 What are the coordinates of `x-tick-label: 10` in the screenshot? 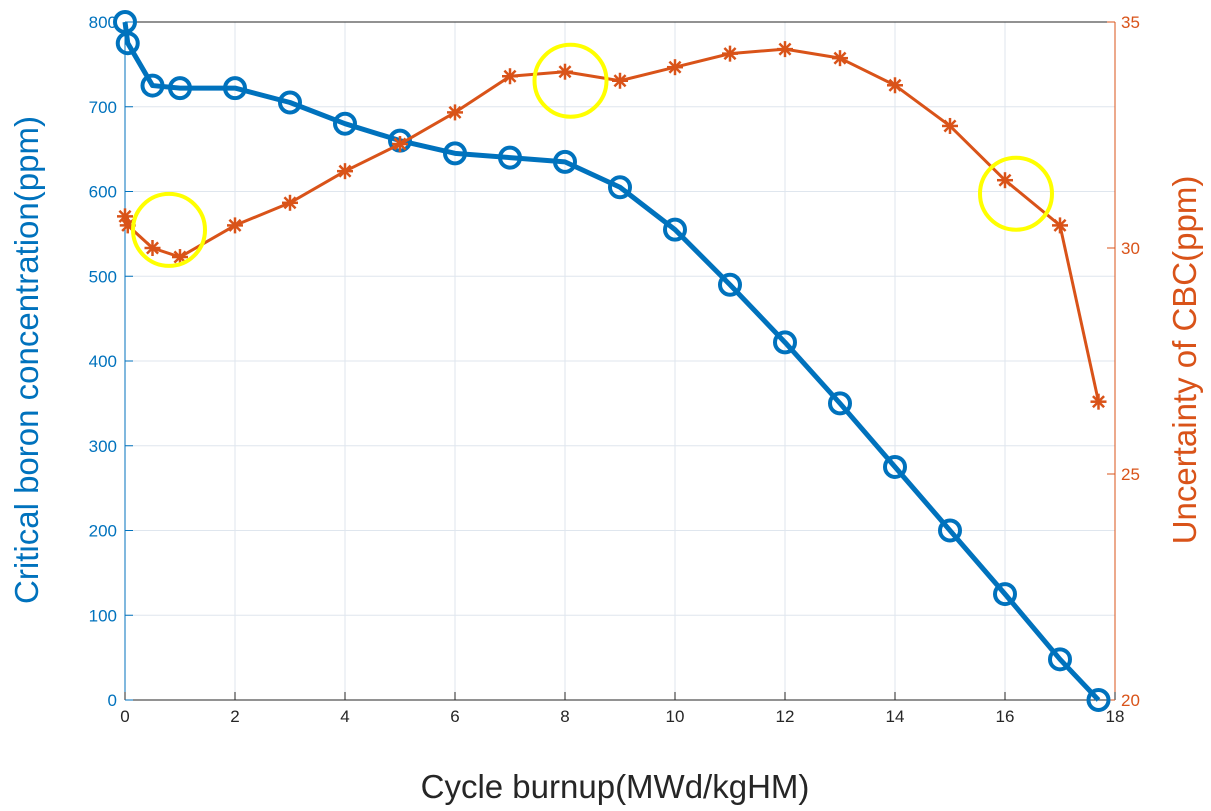 It's located at (675, 716).